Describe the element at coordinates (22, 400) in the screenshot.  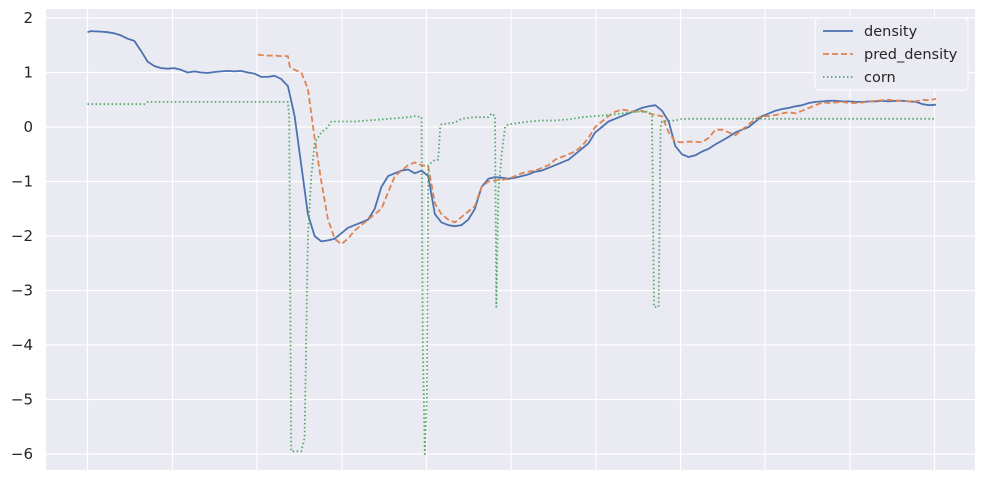
I see `y-tick-label: −5` at that location.